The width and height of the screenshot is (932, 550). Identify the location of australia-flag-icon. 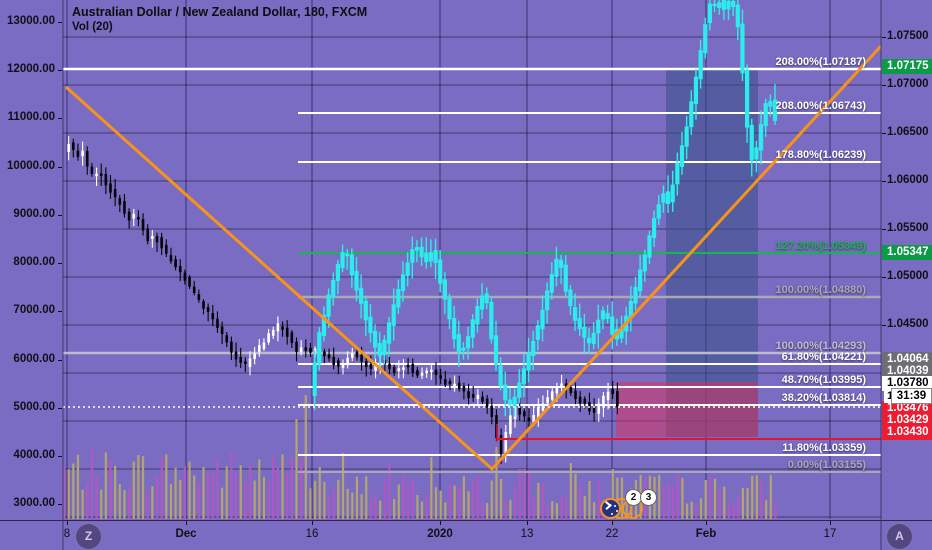
(610, 508).